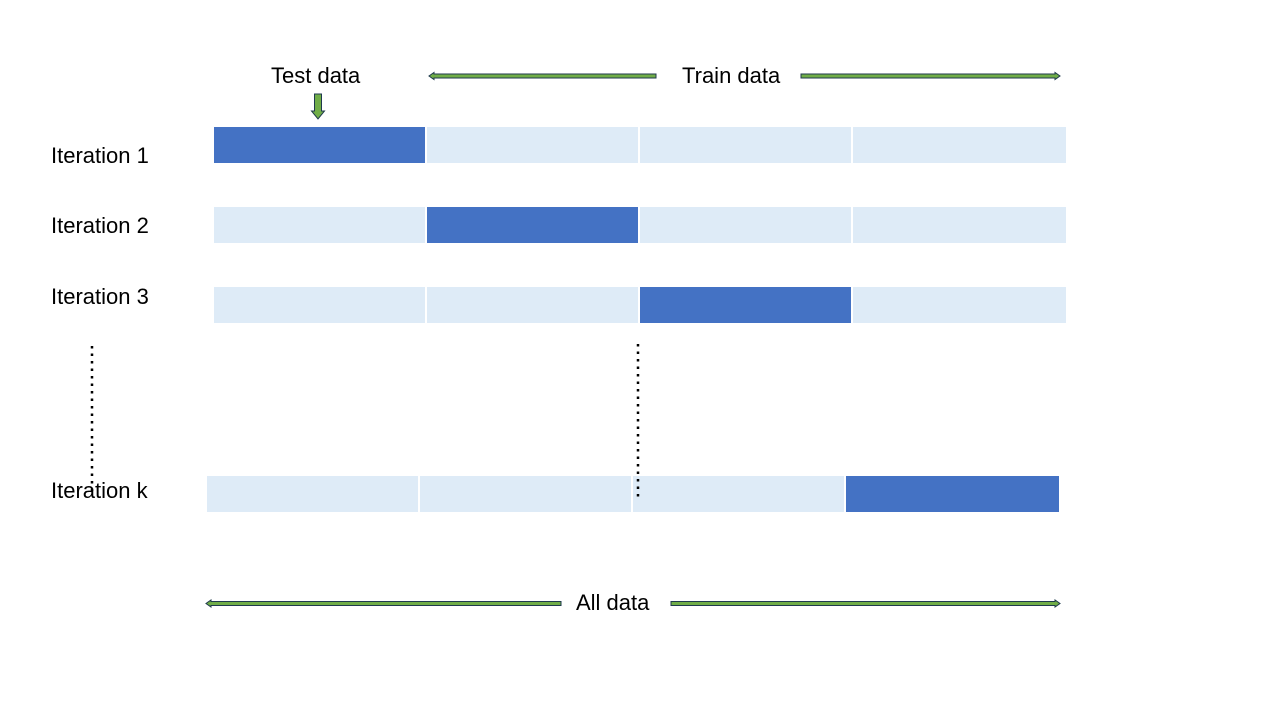  I want to click on all-range-right-arrow-icon, so click(865, 603).